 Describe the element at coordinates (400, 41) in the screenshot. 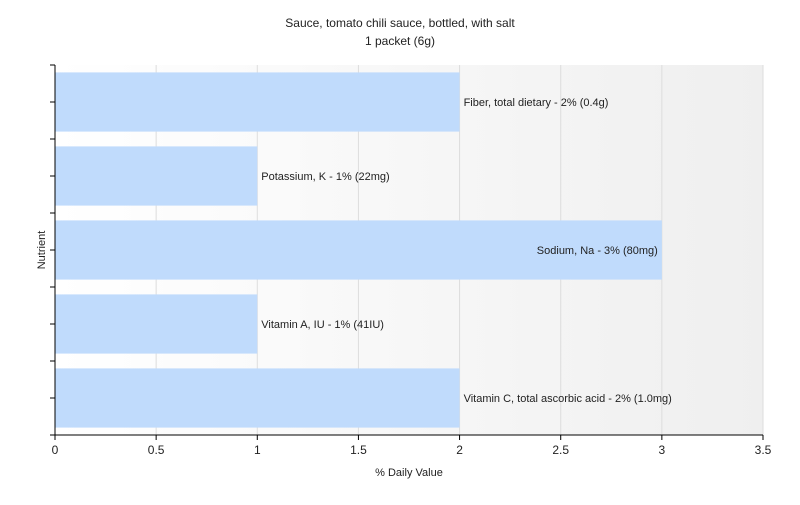

I see `chart-subtitle: 1 packet (6g)` at that location.